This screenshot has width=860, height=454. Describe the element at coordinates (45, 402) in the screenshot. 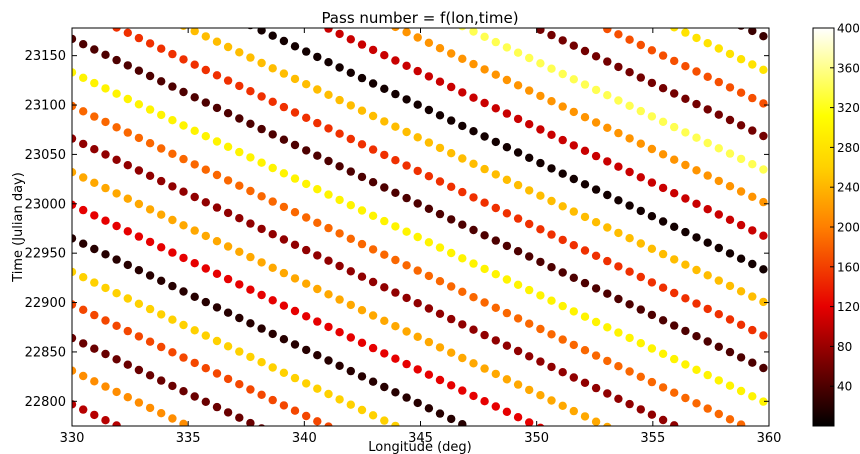

I see `y-tick-label: 22800` at that location.